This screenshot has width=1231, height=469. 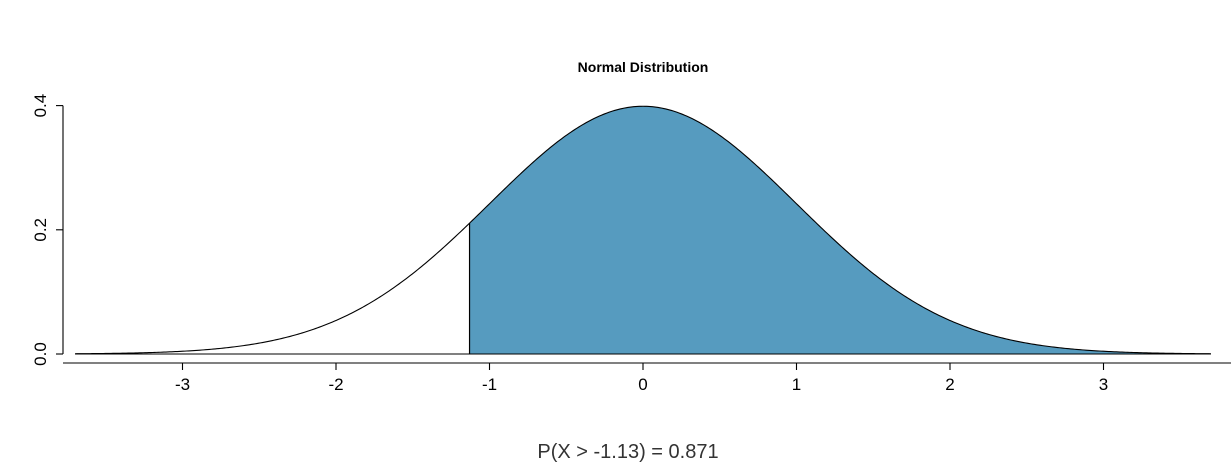 I want to click on x-axis: -3 -2 -1 0 1 2 3, so click(x=647, y=378).